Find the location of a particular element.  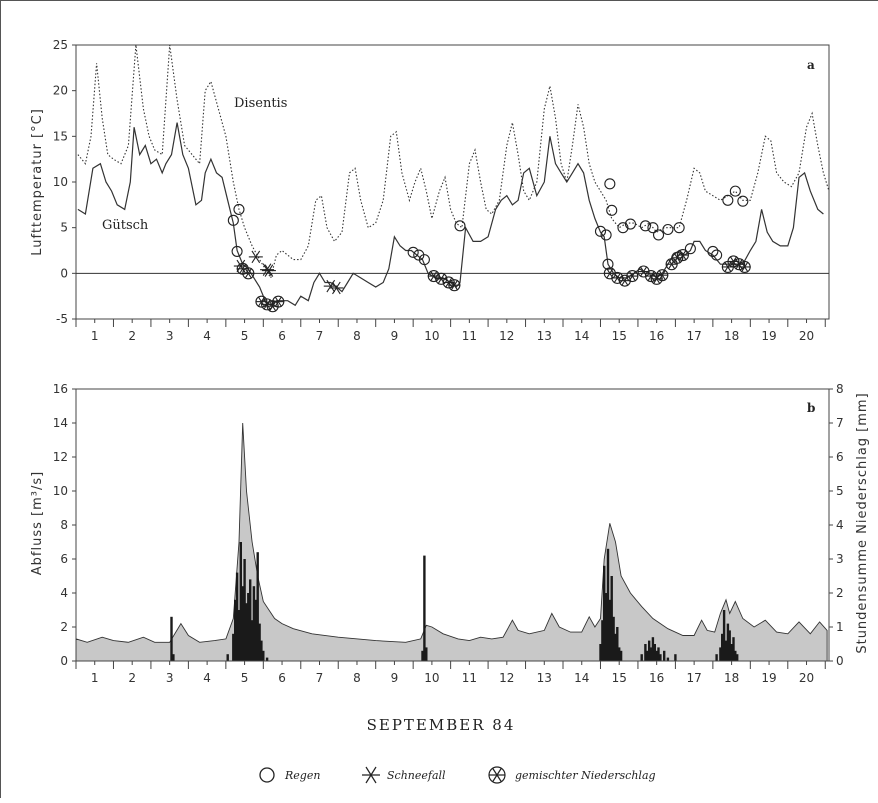

y-ticks-b-right: 0 1 2 3 4 5 6 7 8 is located at coordinates (836, 525).